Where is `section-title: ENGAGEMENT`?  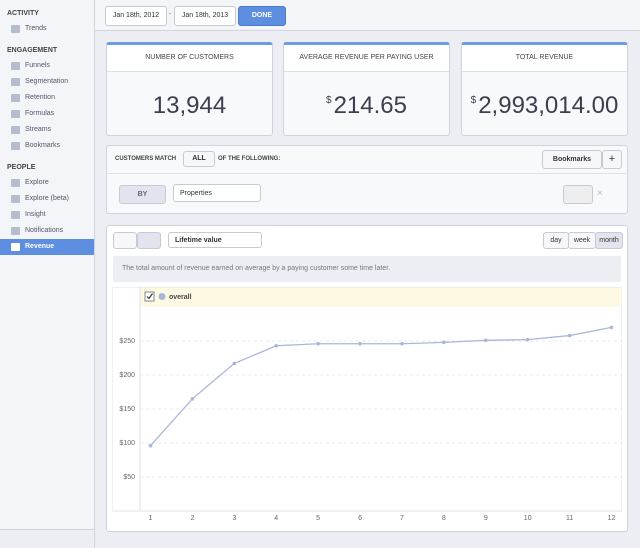
section-title: ENGAGEMENT is located at coordinates (32, 50).